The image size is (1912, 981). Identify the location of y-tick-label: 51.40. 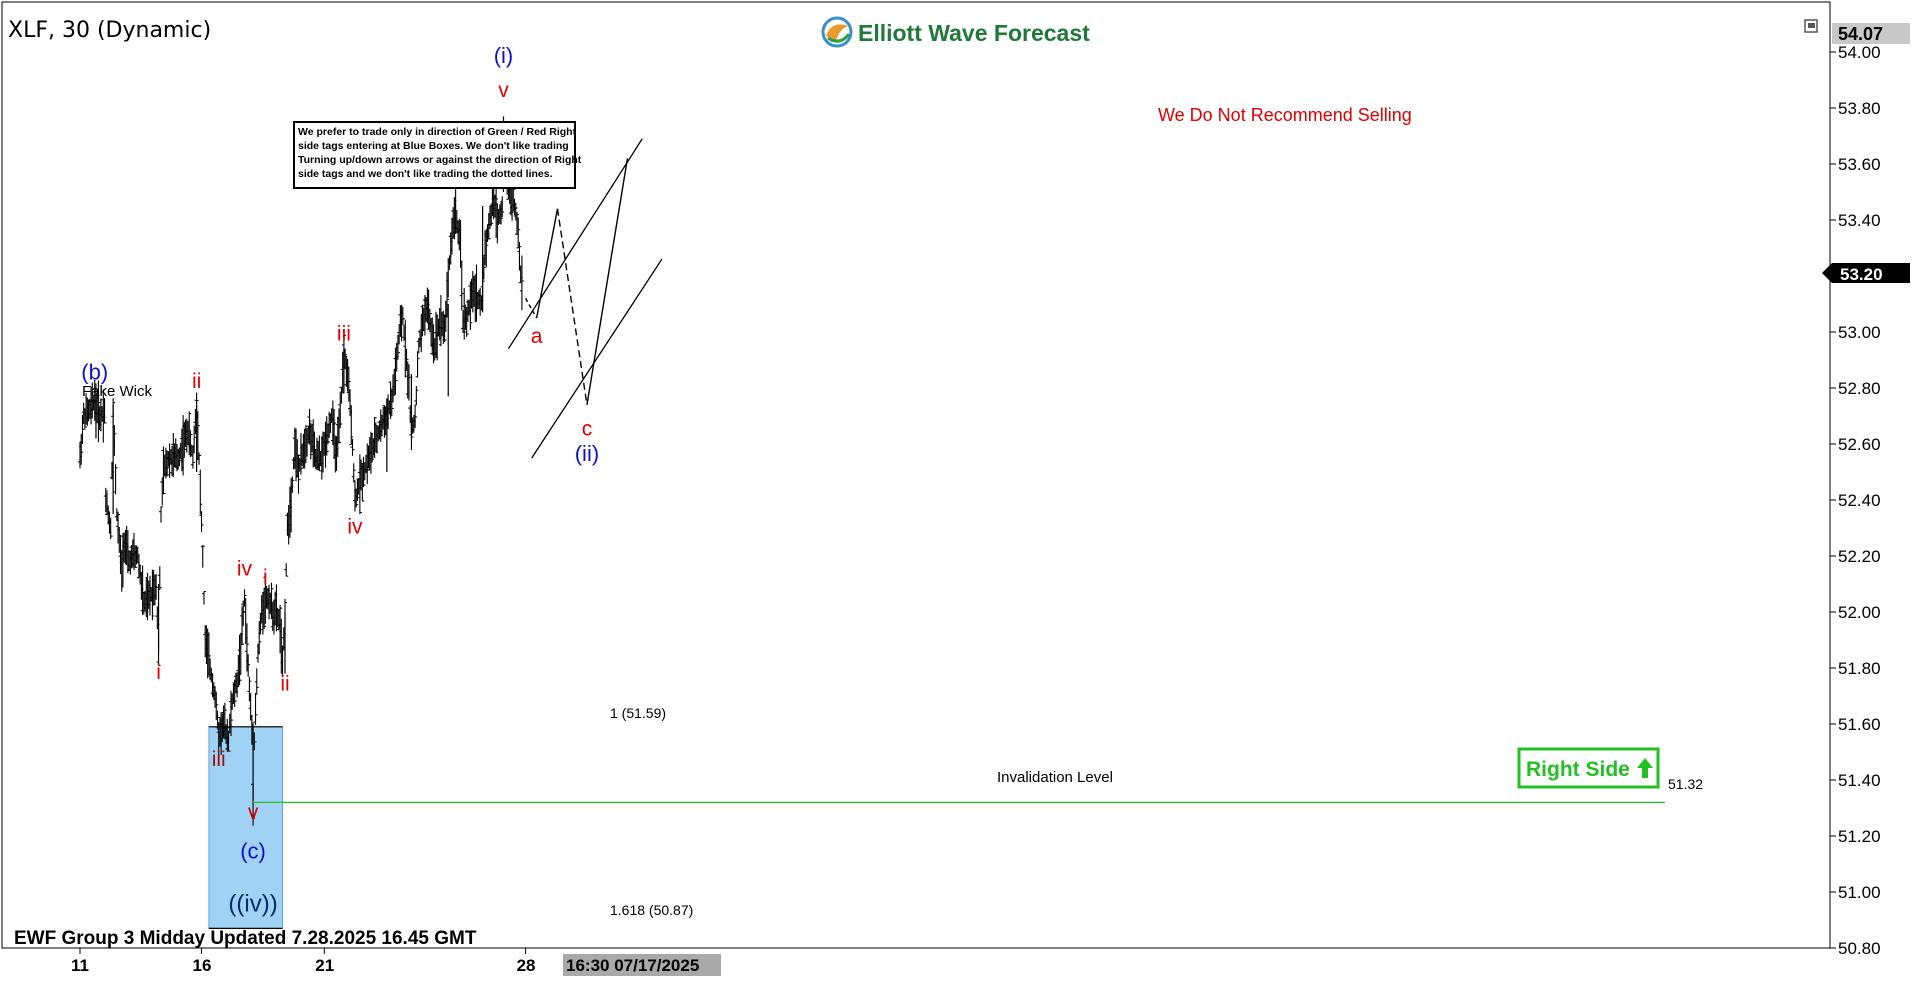
(1859, 780).